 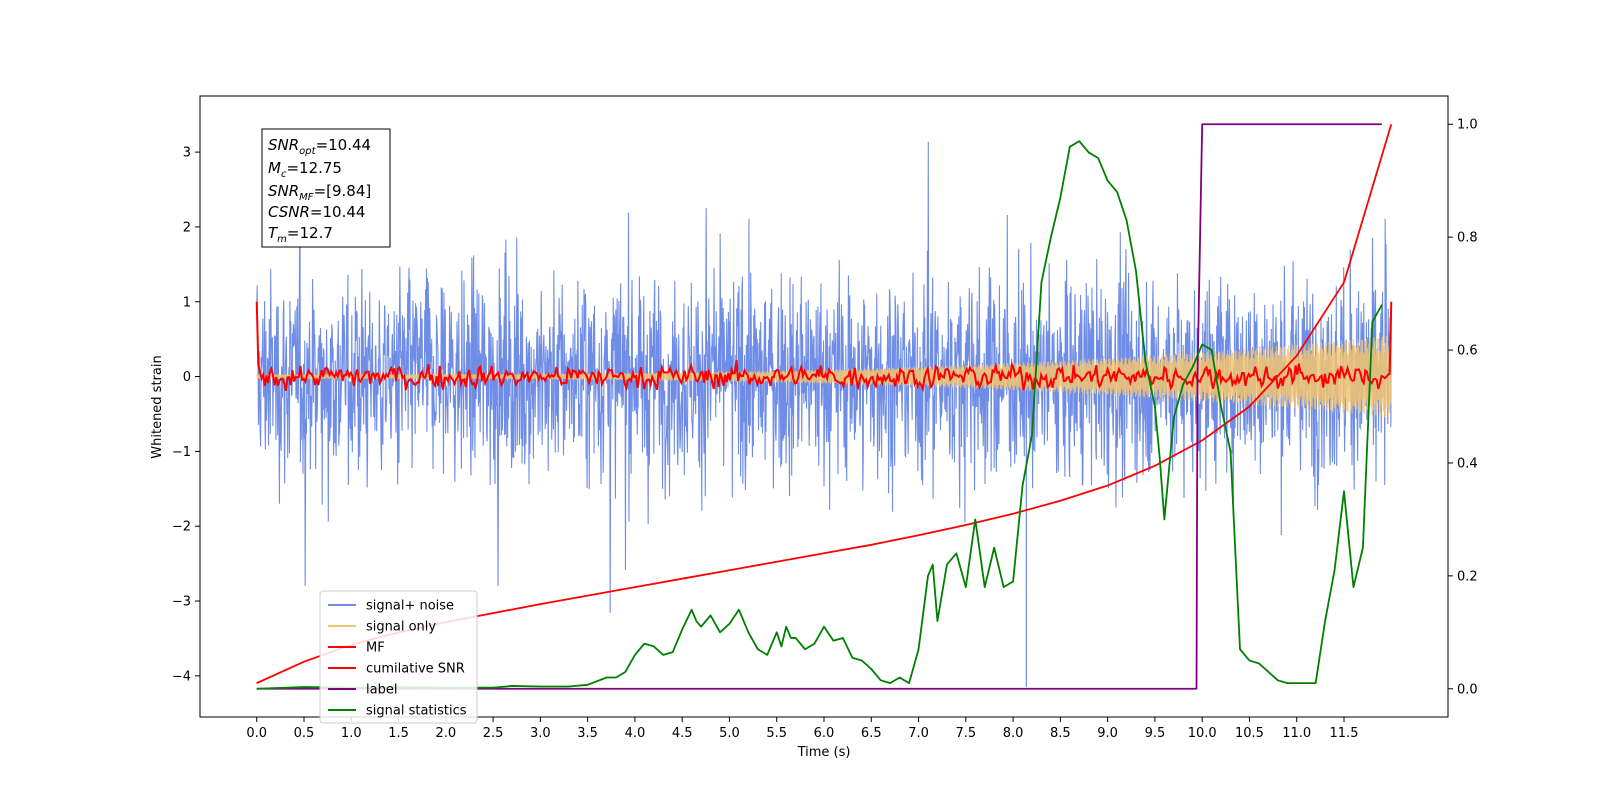 What do you see at coordinates (871, 733) in the screenshot?
I see `x-tick-label: 6.5` at bounding box center [871, 733].